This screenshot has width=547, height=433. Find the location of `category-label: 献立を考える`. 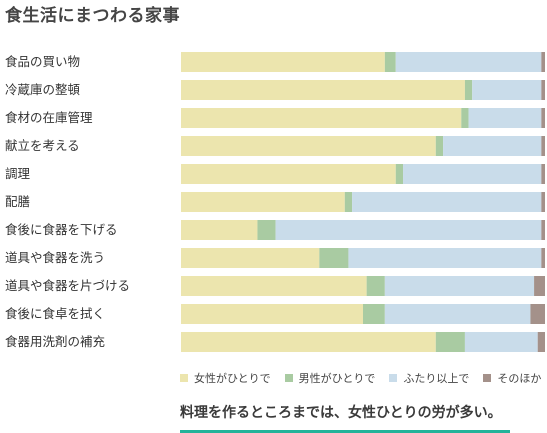

category-label: 献立を考える is located at coordinates (42, 145).